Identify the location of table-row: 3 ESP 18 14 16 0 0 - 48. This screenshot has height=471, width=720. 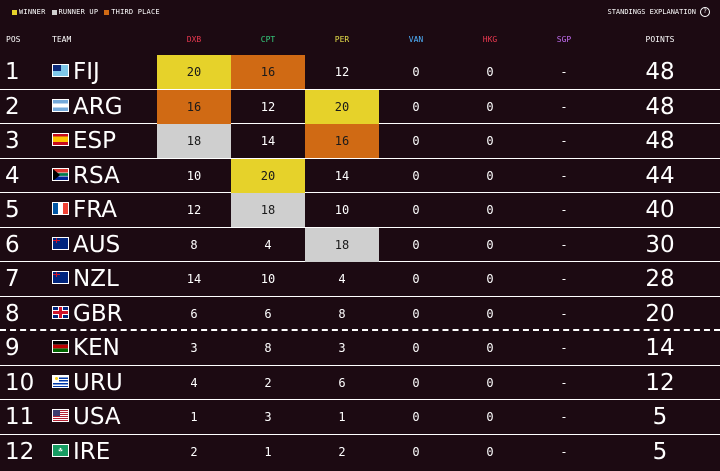
(360, 141).